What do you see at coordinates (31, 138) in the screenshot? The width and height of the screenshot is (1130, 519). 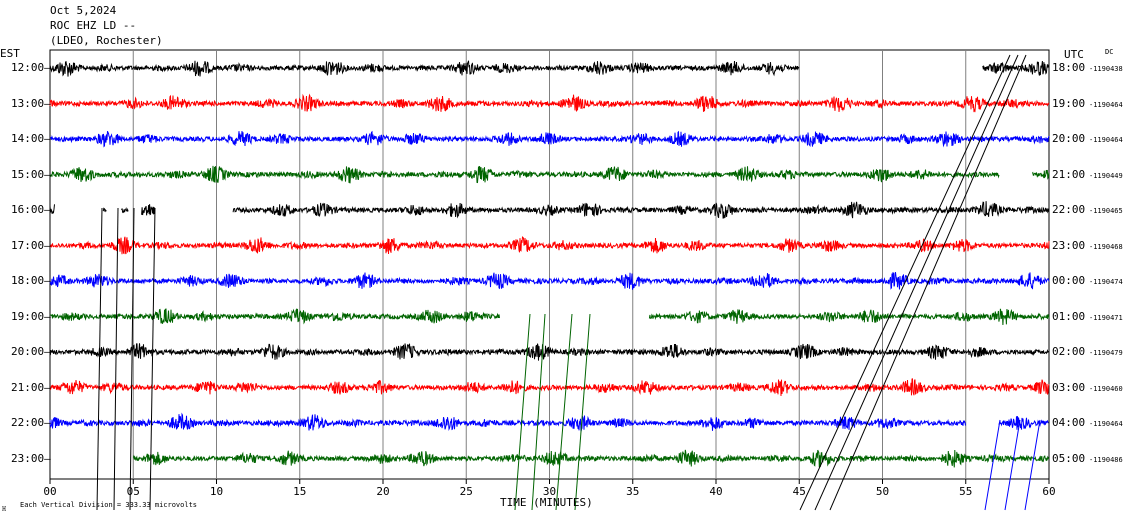 I see `est-label: 14:00—` at bounding box center [31, 138].